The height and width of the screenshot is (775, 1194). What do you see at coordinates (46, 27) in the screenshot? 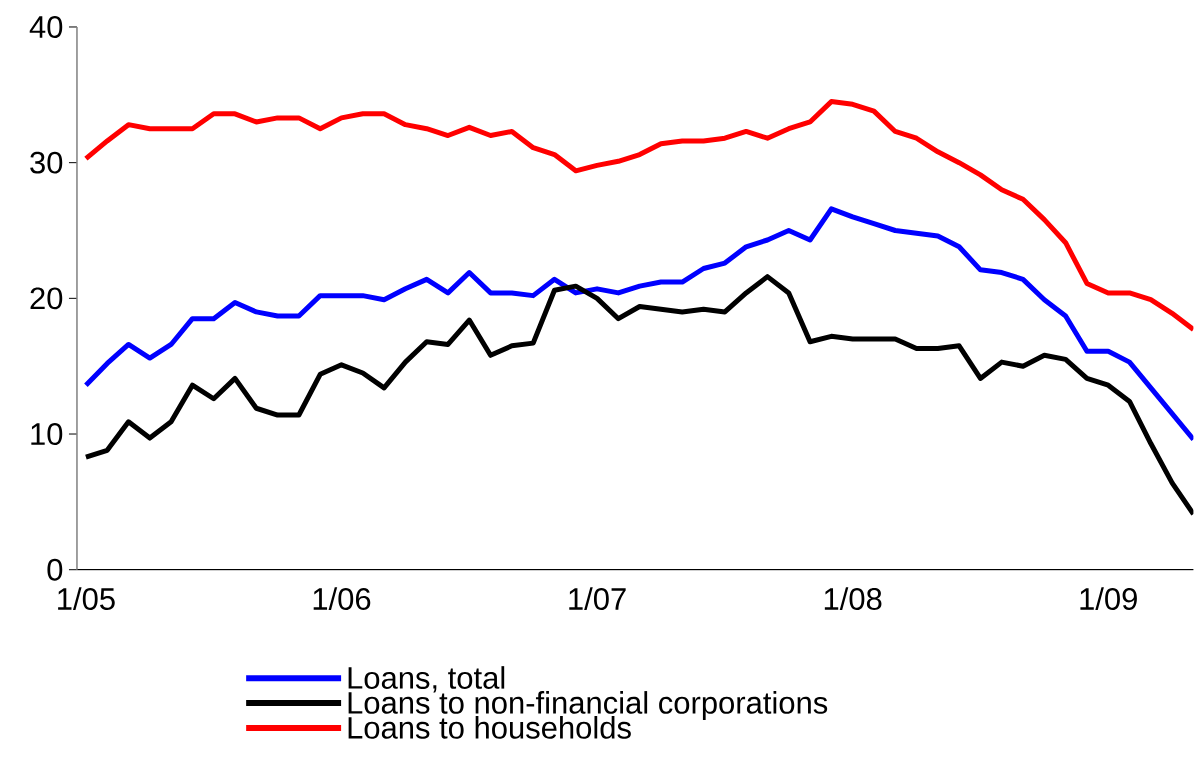
I see `y-tick-label: 40` at bounding box center [46, 27].